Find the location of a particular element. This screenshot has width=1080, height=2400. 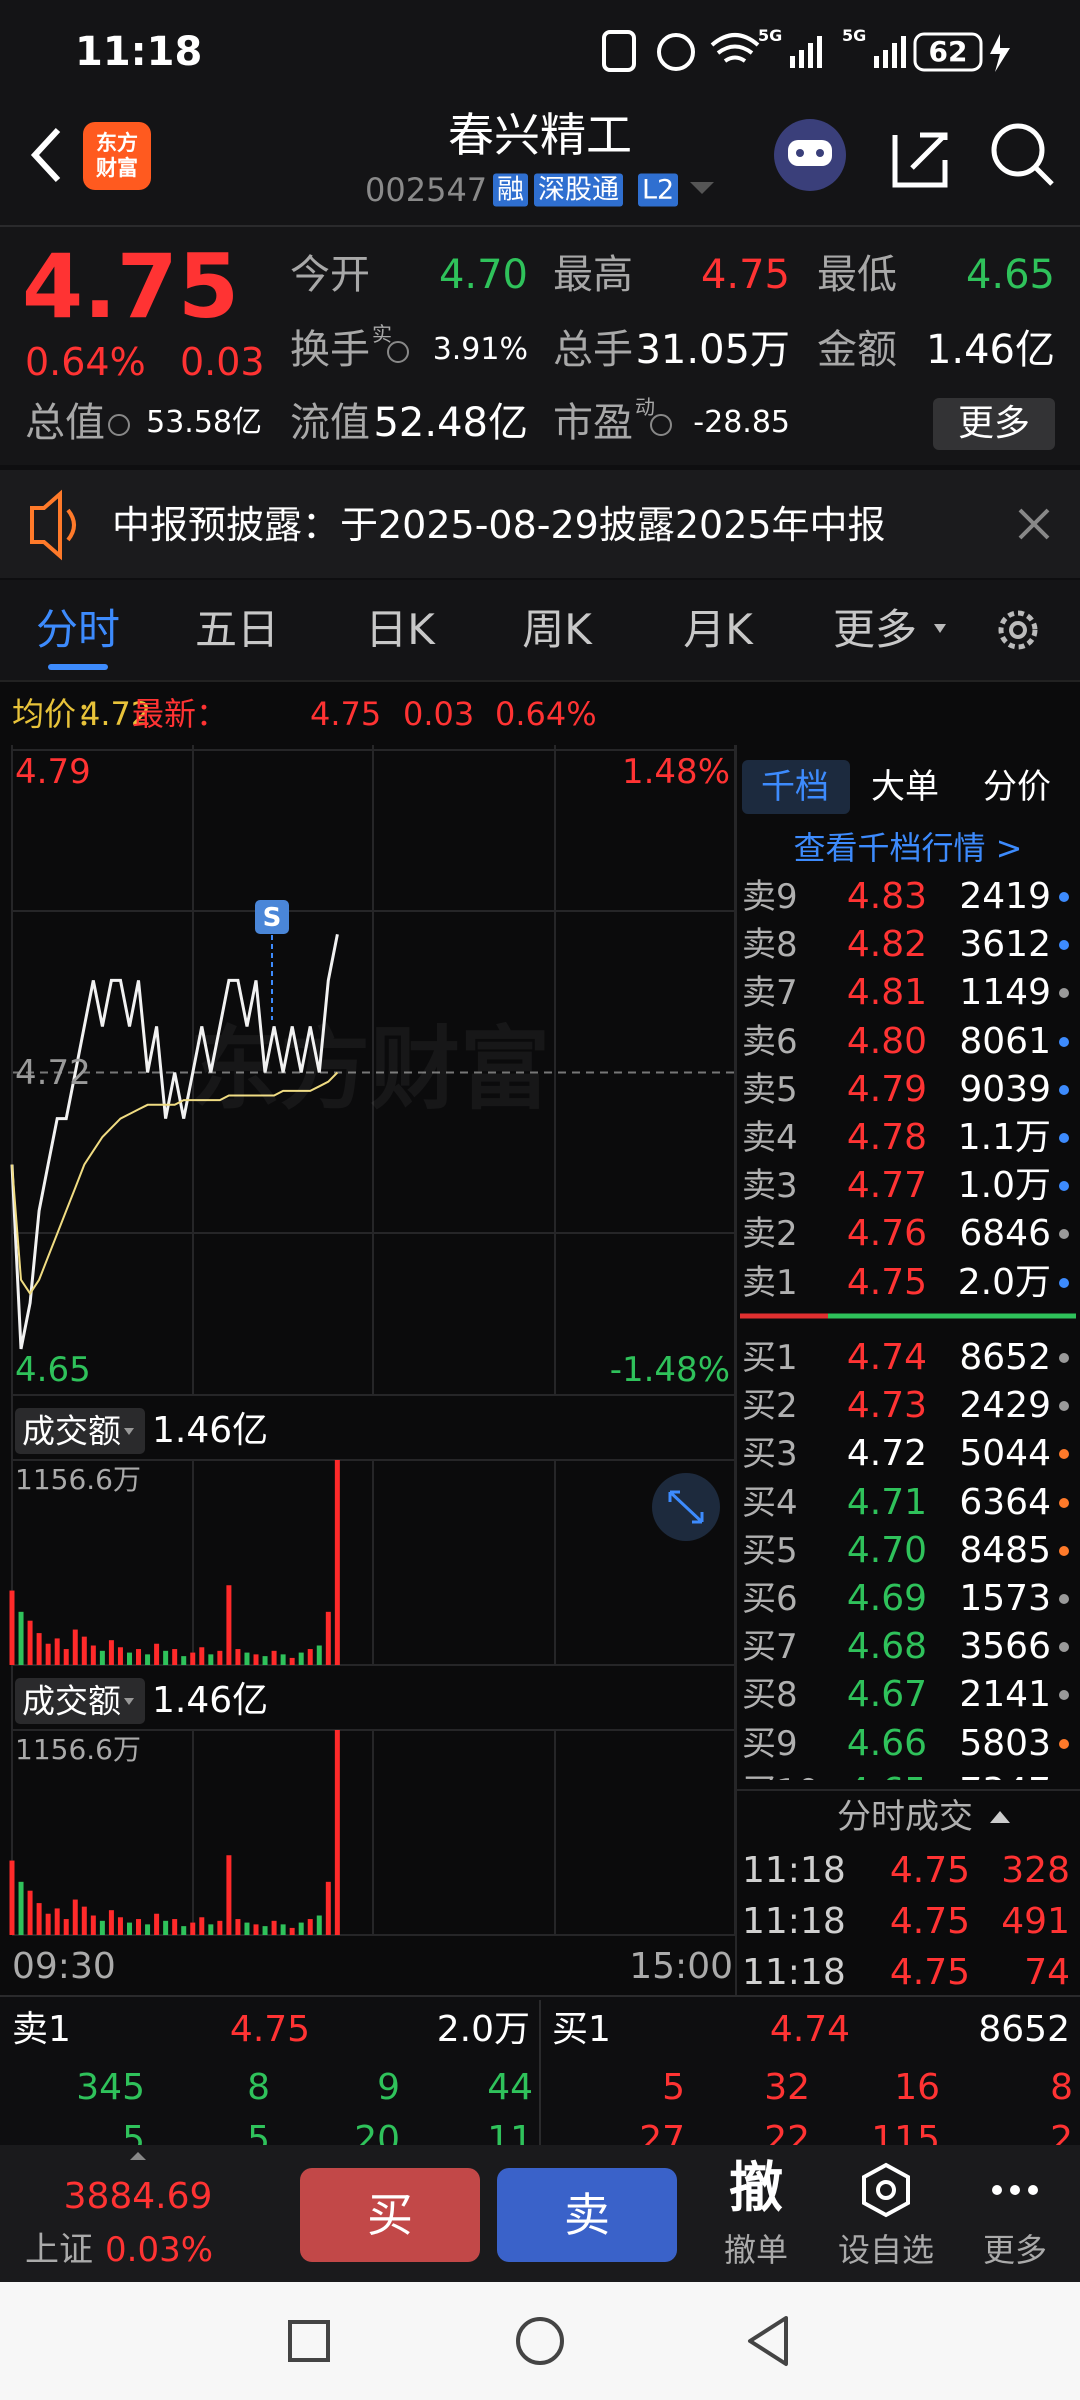

wifi-icon is located at coordinates (735, 48).